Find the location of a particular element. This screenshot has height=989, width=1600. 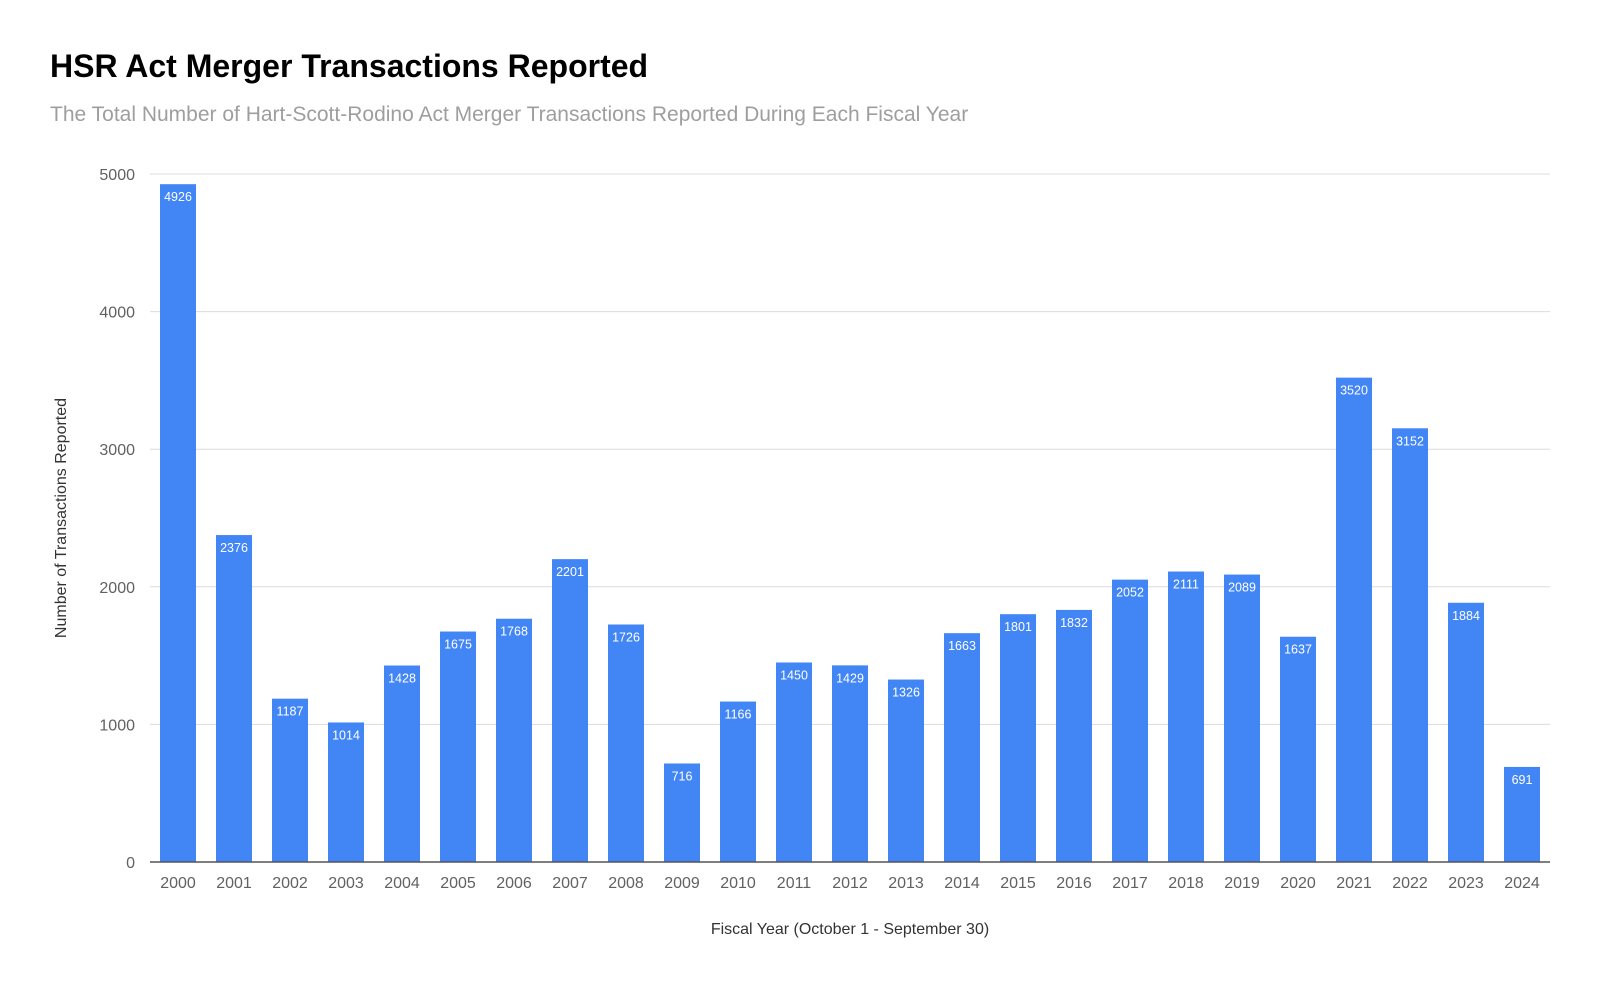

x-tick-label: 2009 is located at coordinates (682, 883).